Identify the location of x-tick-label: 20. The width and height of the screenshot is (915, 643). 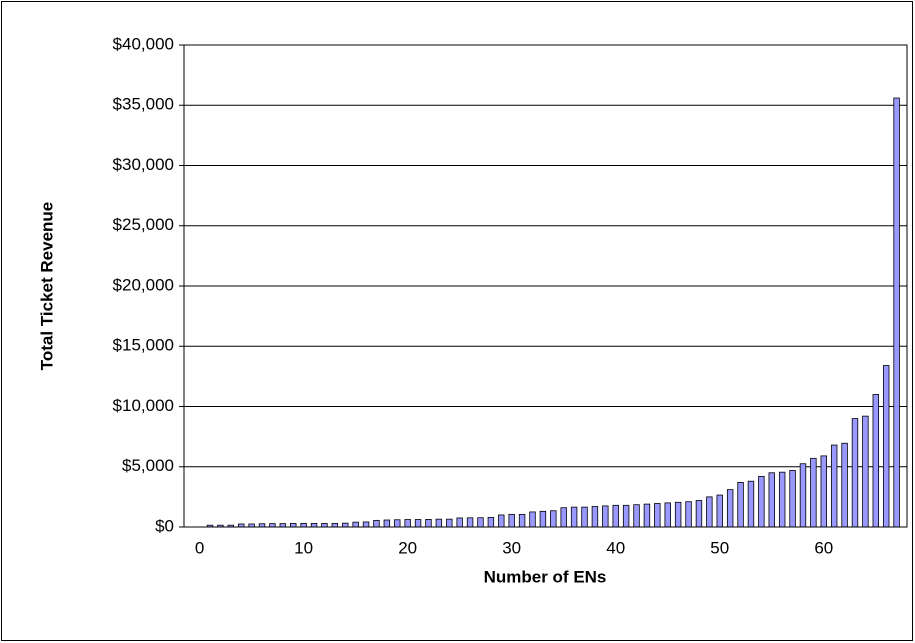
(407, 547).